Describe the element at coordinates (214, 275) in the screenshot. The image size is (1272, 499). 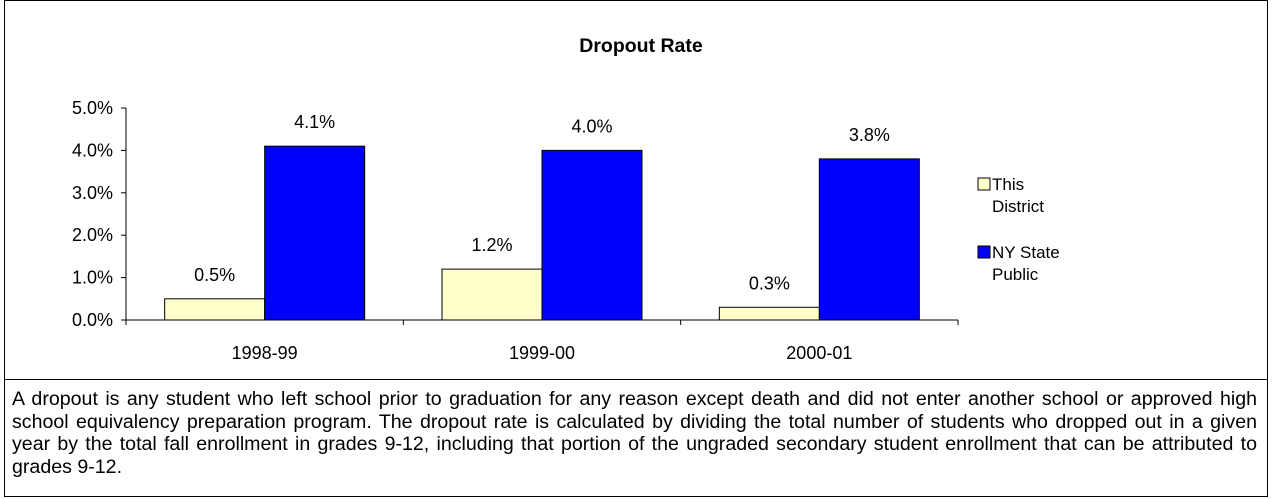
I see `data-label: 0.5%` at that location.